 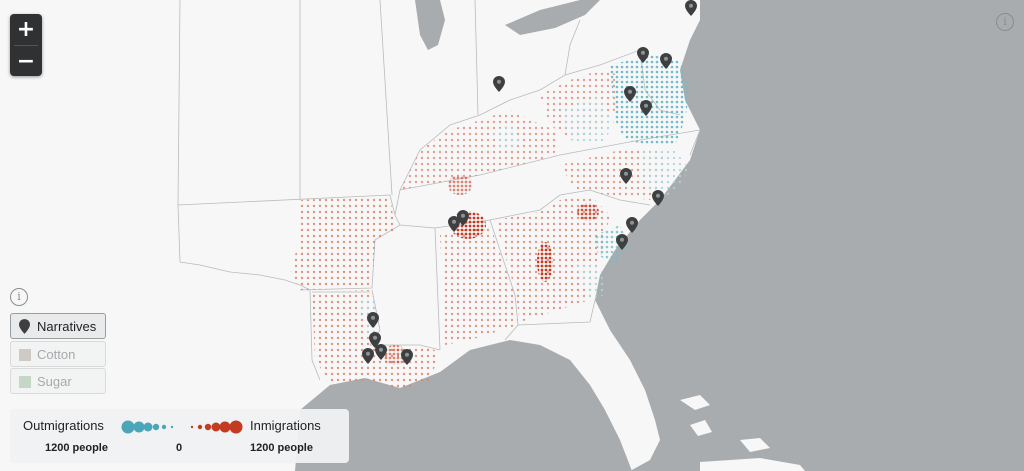 What do you see at coordinates (552, 17) in the screenshot?
I see `lake-erie` at bounding box center [552, 17].